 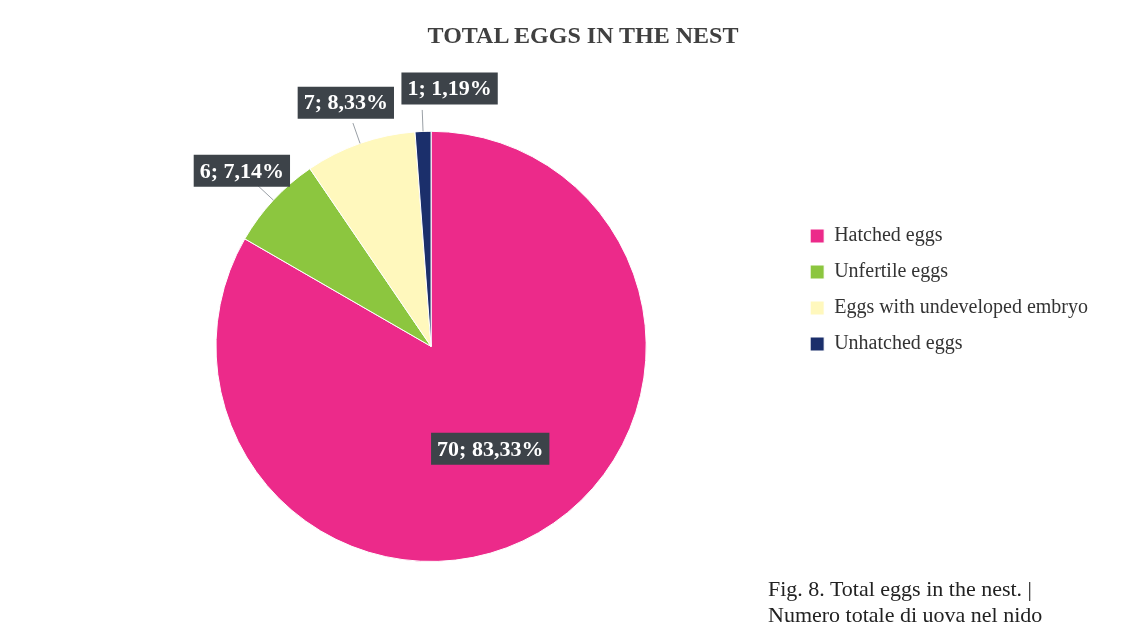 I want to click on legend-label: Unhatched eggs, so click(x=898, y=343).